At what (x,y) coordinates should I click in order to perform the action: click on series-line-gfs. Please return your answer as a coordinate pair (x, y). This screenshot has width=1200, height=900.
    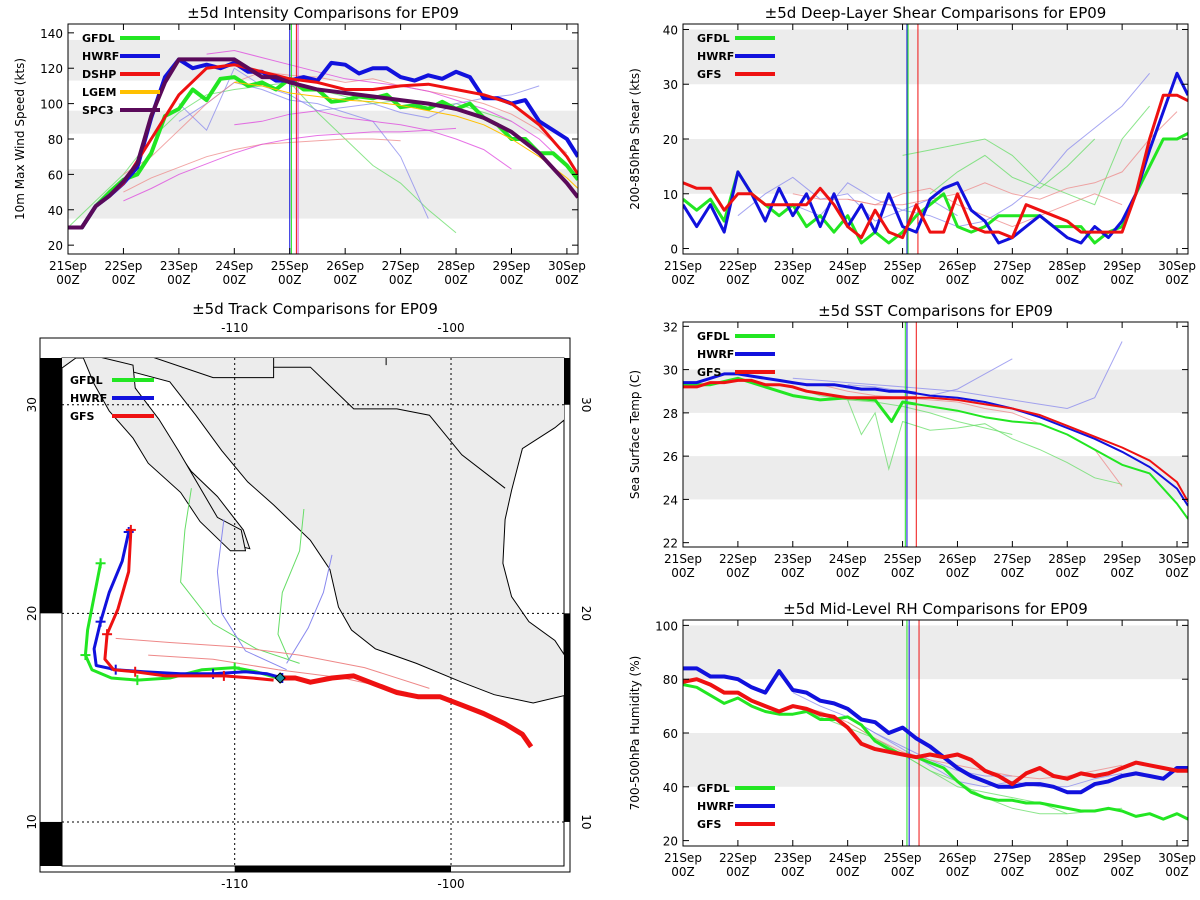
    Looking at the image, I should click on (800, 389).